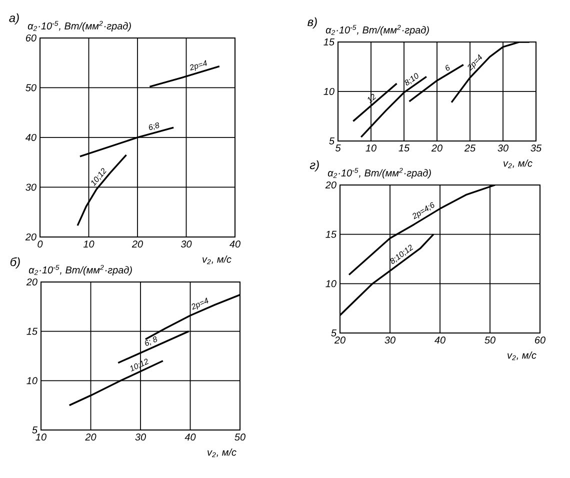  I want to click on chart-title: г), so click(314, 166).